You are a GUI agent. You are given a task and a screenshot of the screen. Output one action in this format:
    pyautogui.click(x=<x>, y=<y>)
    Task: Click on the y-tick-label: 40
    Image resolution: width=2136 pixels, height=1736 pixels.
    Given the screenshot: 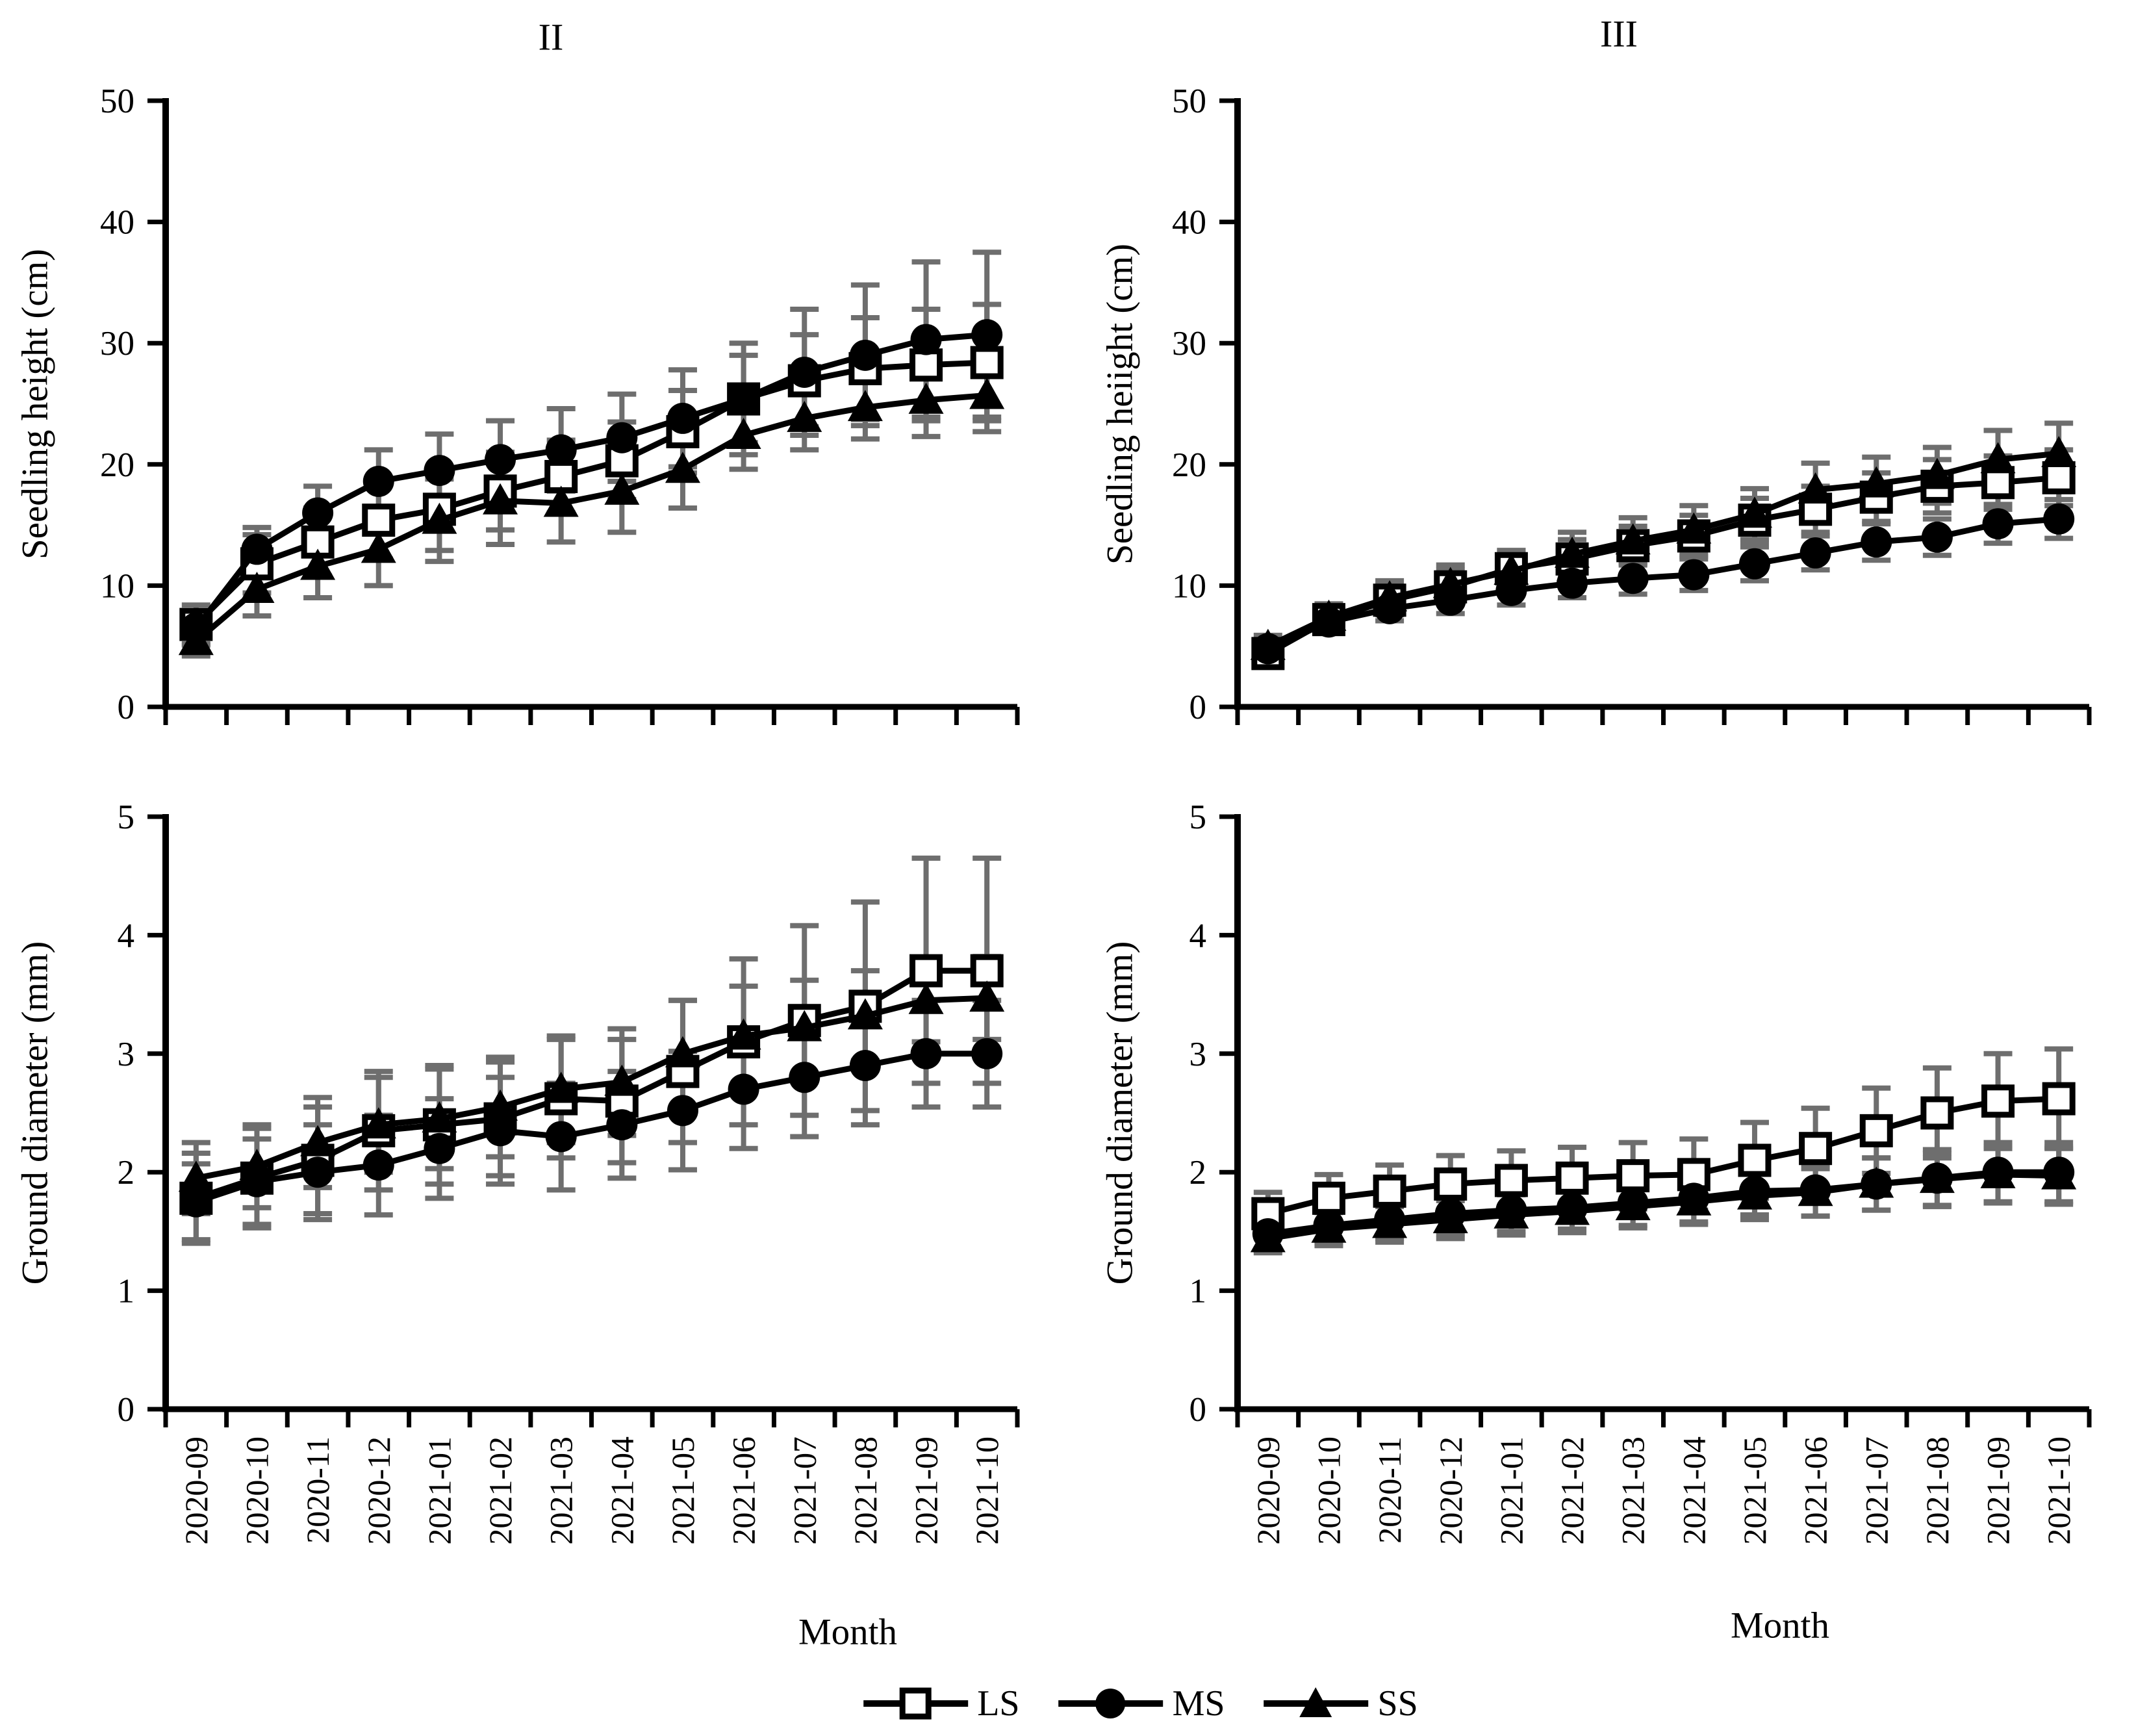 What is the action you would take?
    pyautogui.click(x=117, y=223)
    